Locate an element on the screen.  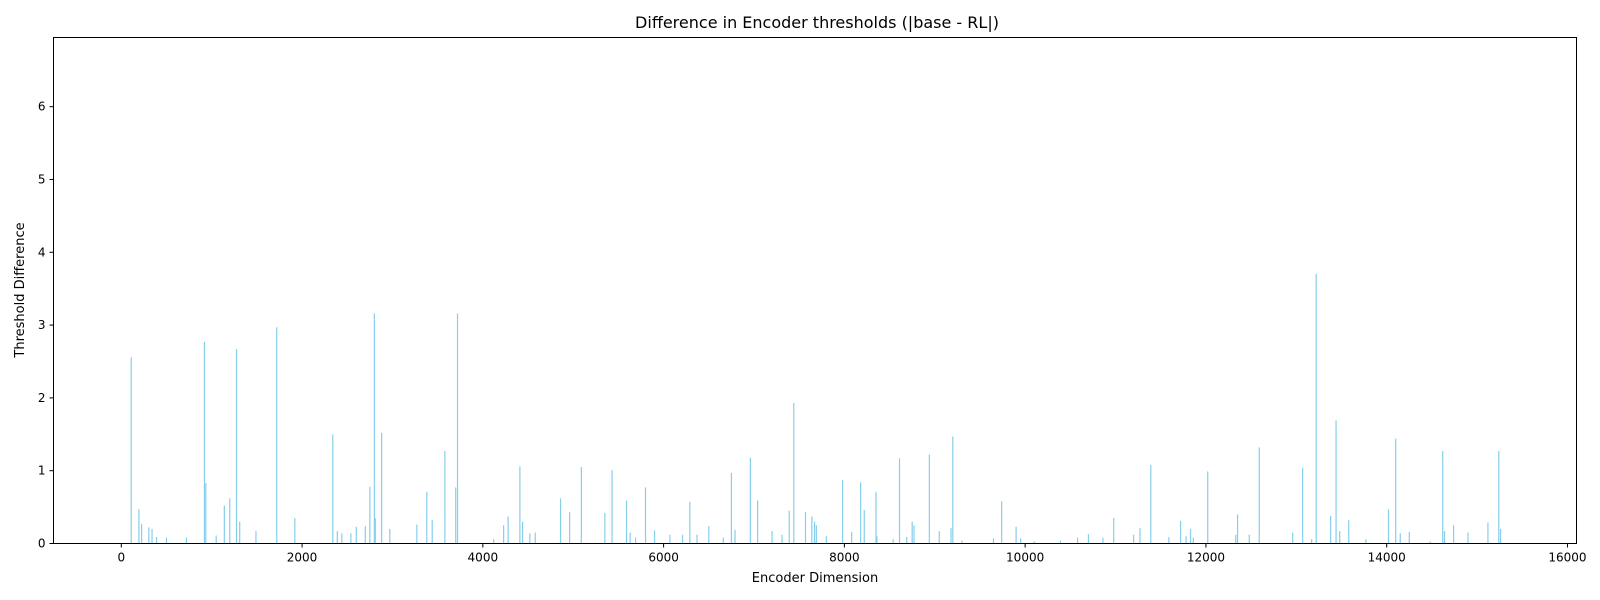
y-tick-label: 3 is located at coordinates (42, 325).